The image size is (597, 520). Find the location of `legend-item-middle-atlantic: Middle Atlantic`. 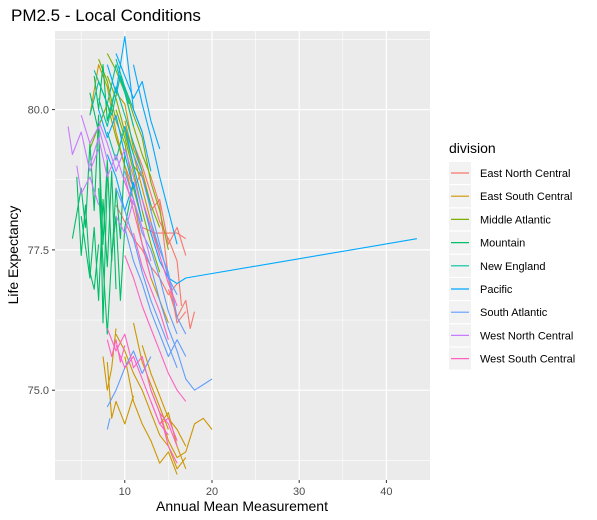

legend-item-middle-atlantic: Middle Atlantic is located at coordinates (500, 219).